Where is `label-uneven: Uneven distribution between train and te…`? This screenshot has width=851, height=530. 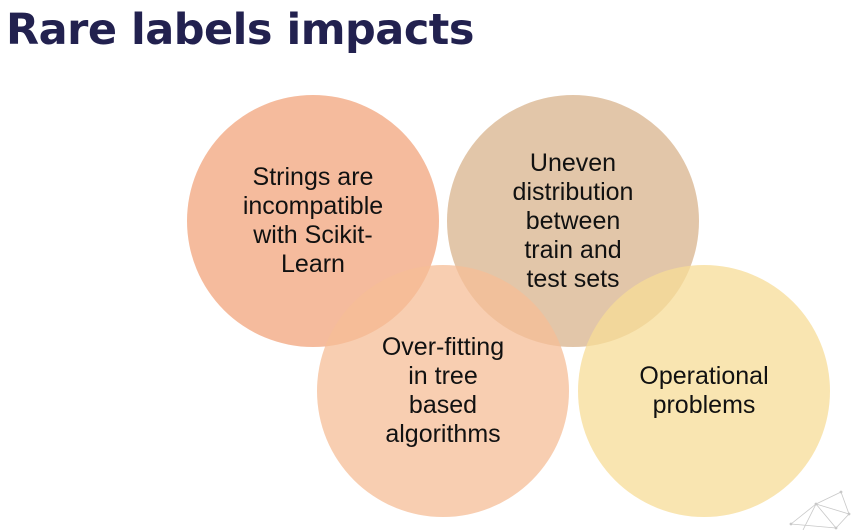
label-uneven: Uneven distribution between train and te… is located at coordinates (573, 220).